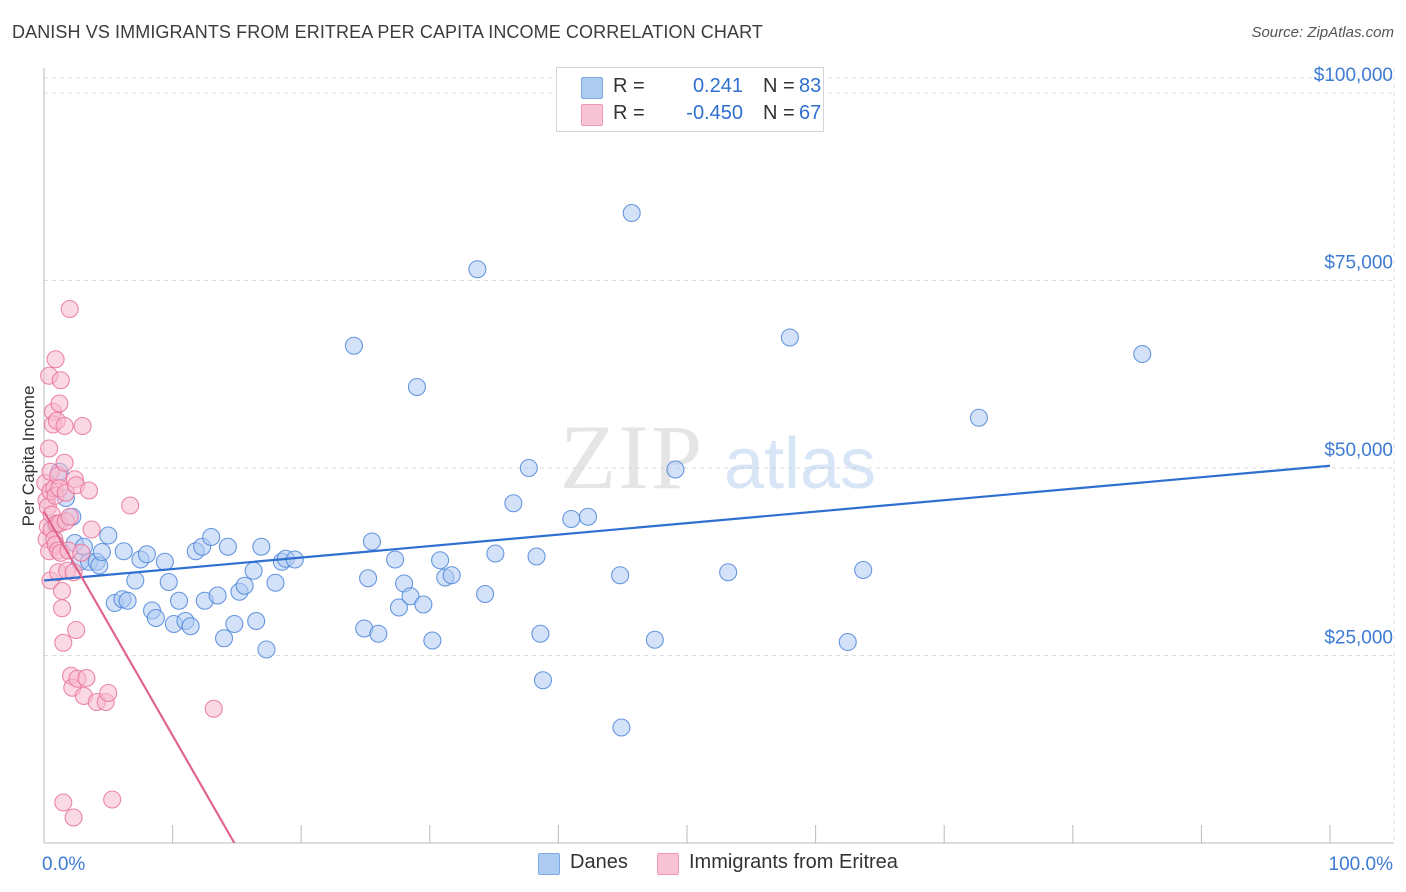 This screenshot has height=892, width=1406. I want to click on watermark: ZIP atlas, so click(718, 457).